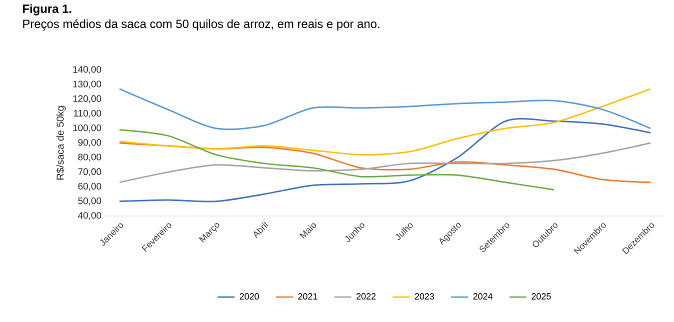 The height and width of the screenshot is (322, 674). What do you see at coordinates (308, 296) in the screenshot?
I see `legend-label: 2021` at bounding box center [308, 296].